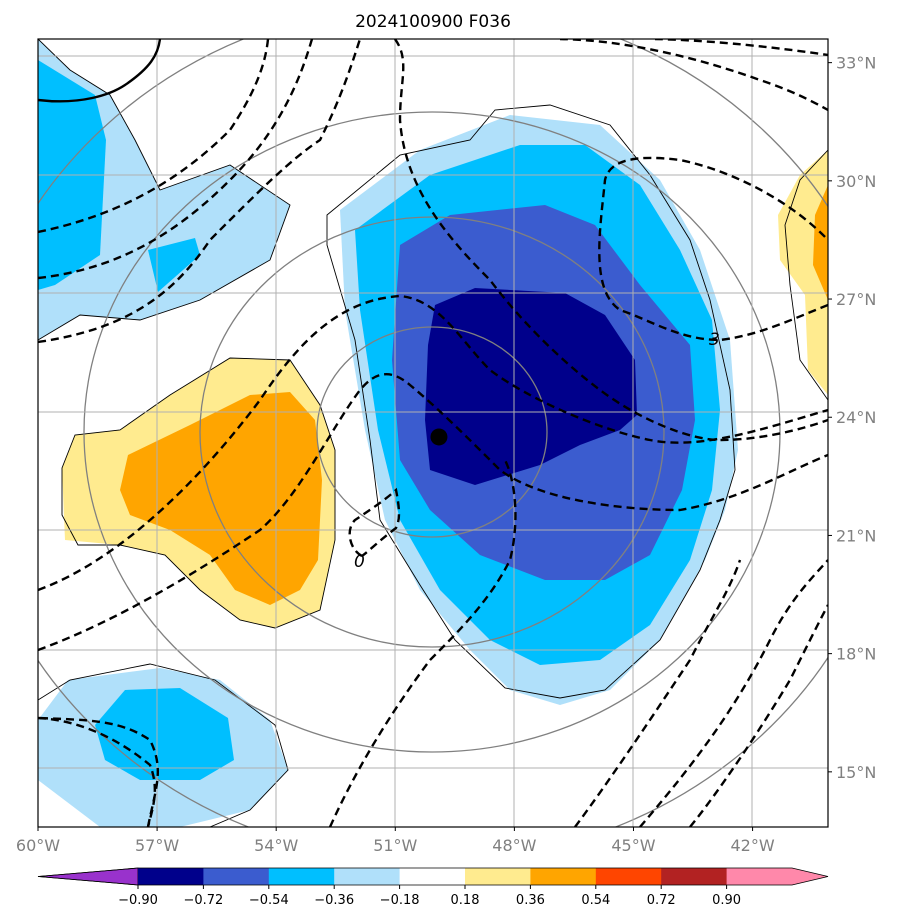 Image resolution: width=898 pixels, height=924 pixels. I want to click on x-tick-label: 45°W, so click(633, 845).